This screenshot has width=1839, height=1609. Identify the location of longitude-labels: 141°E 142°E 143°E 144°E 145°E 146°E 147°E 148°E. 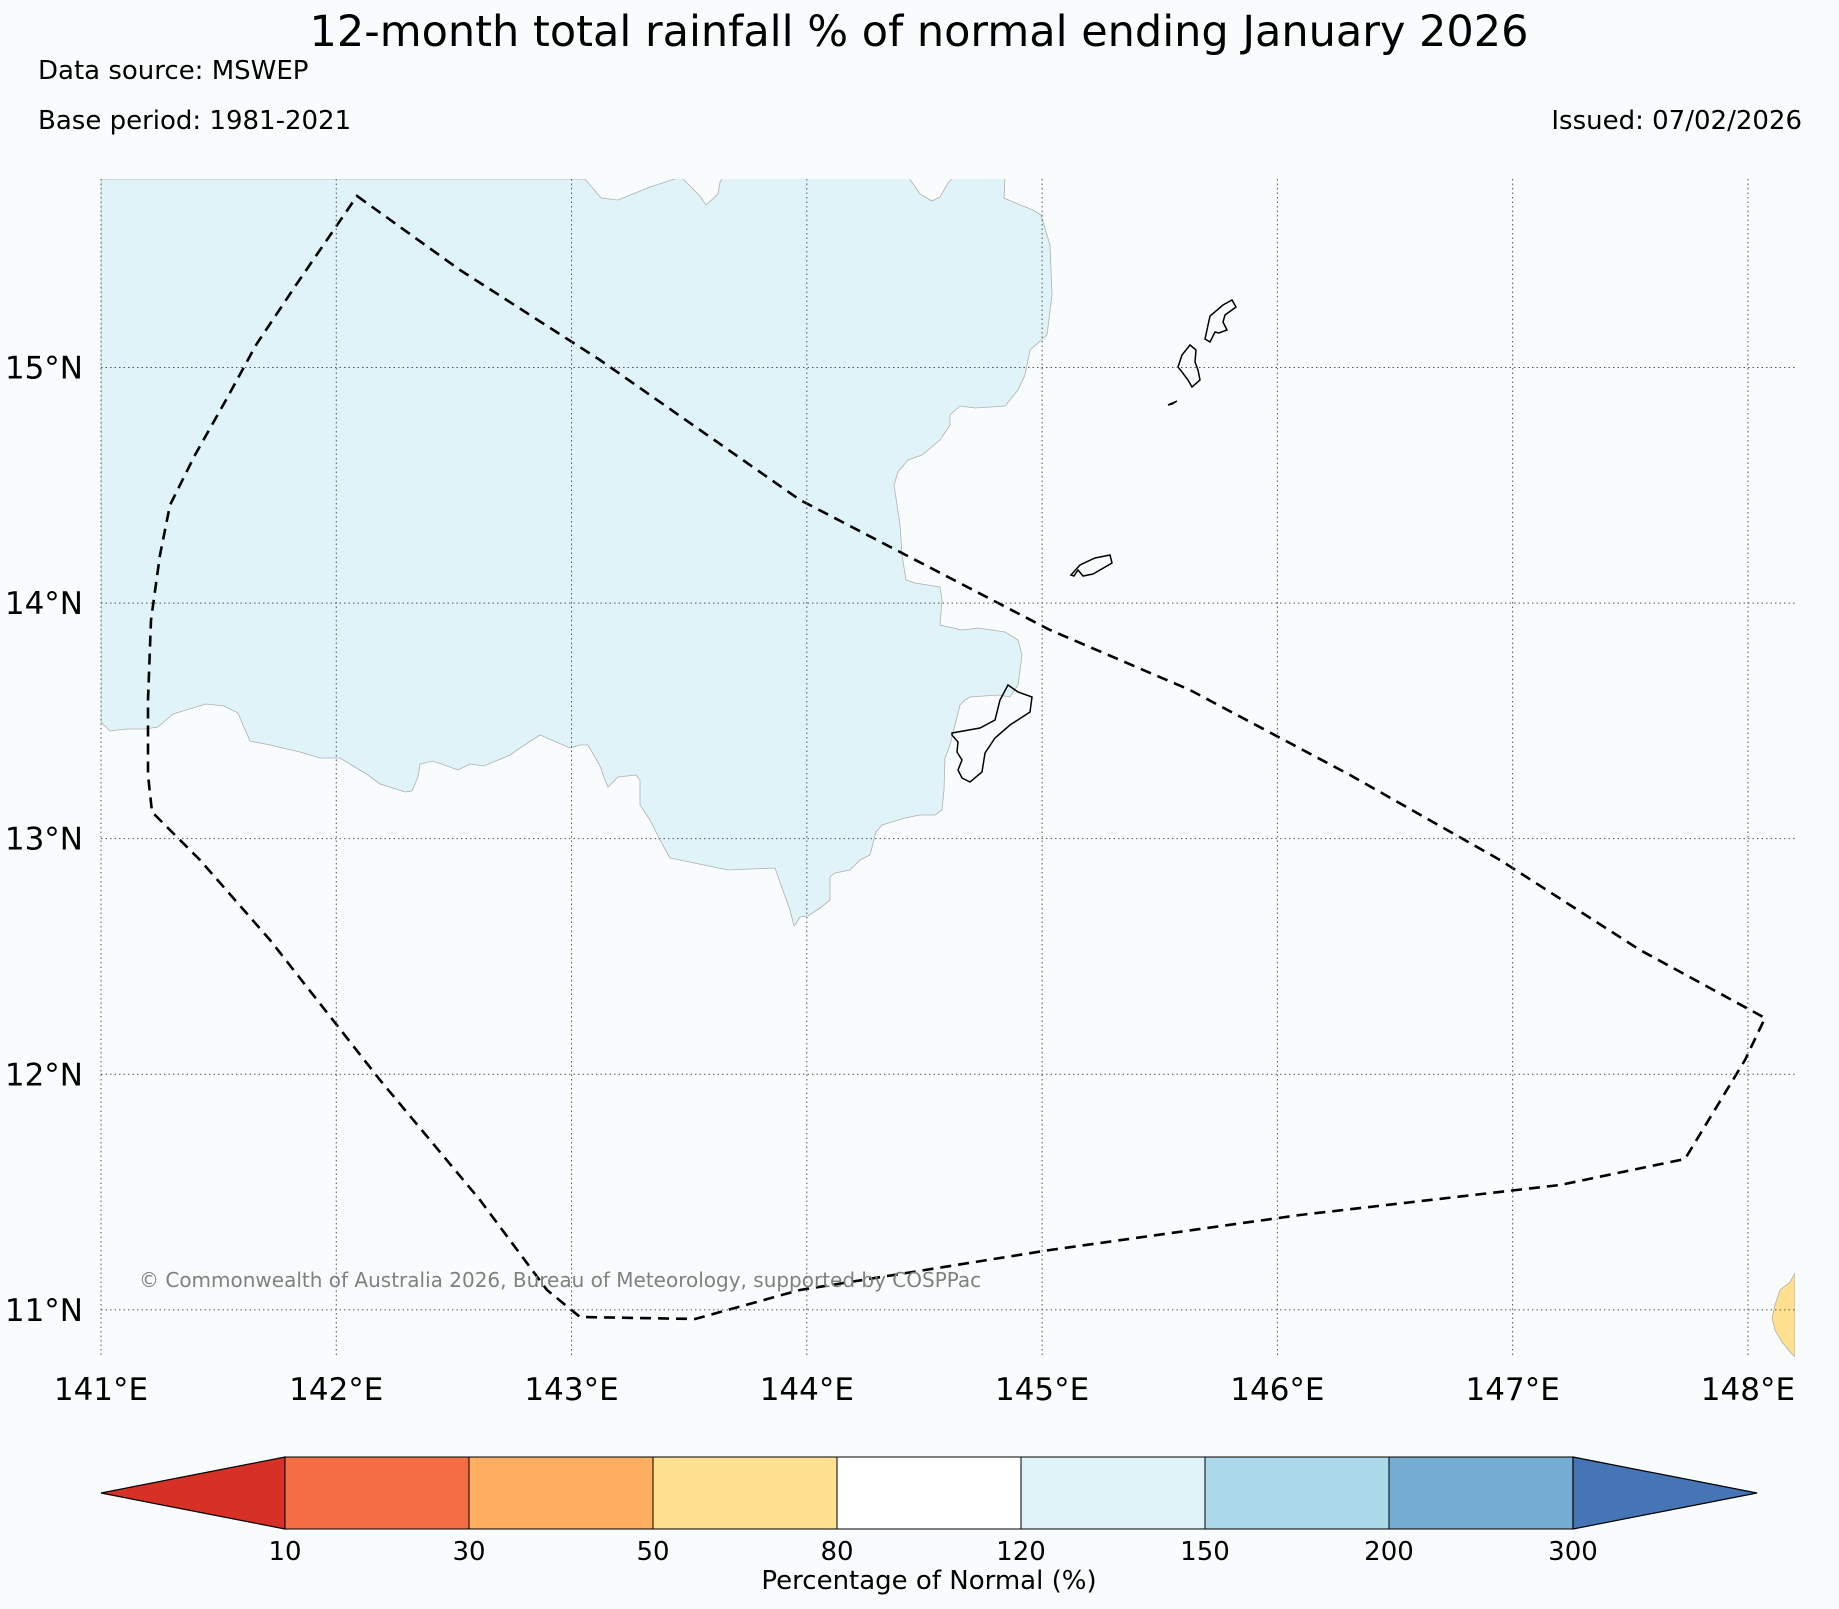
(924, 1390).